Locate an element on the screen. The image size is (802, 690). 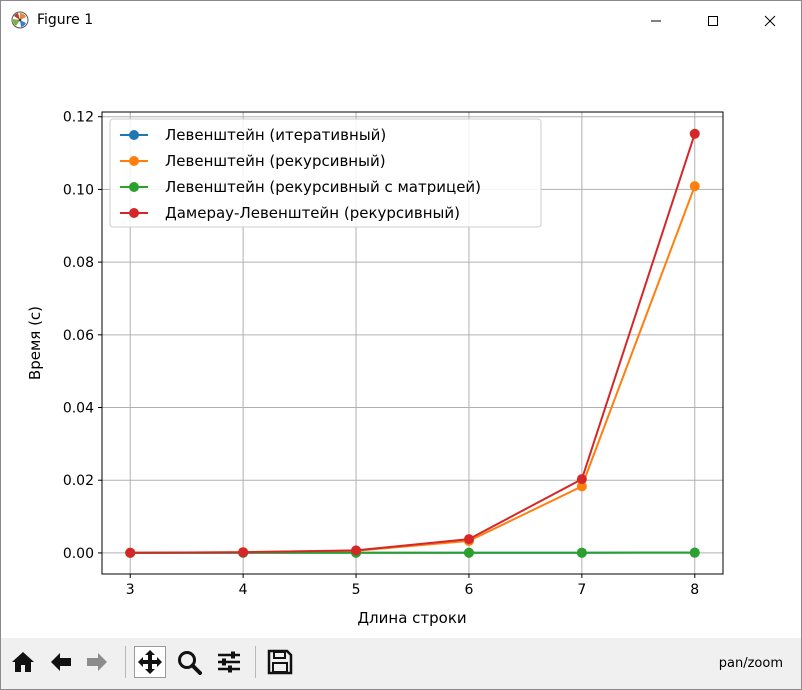
pan-button is located at coordinates (150, 662).